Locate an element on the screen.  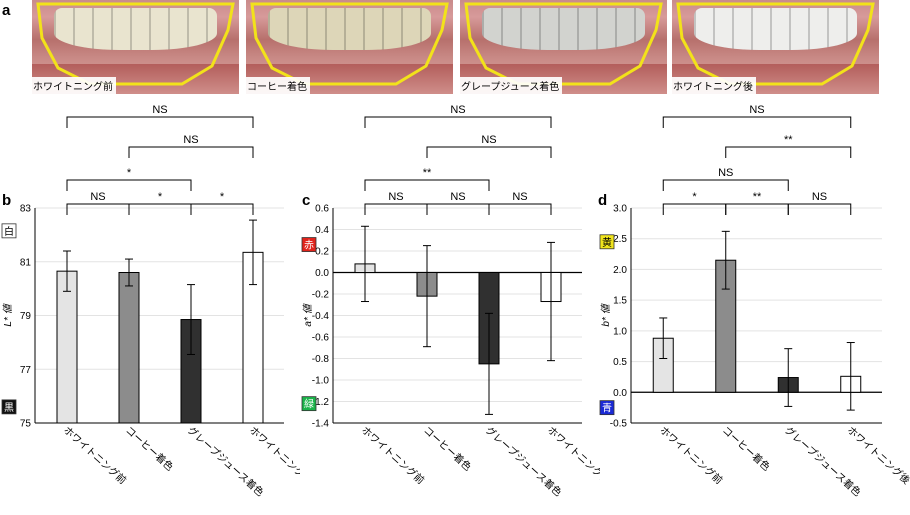
color-direction-label: 白 is located at coordinates (9, 231).